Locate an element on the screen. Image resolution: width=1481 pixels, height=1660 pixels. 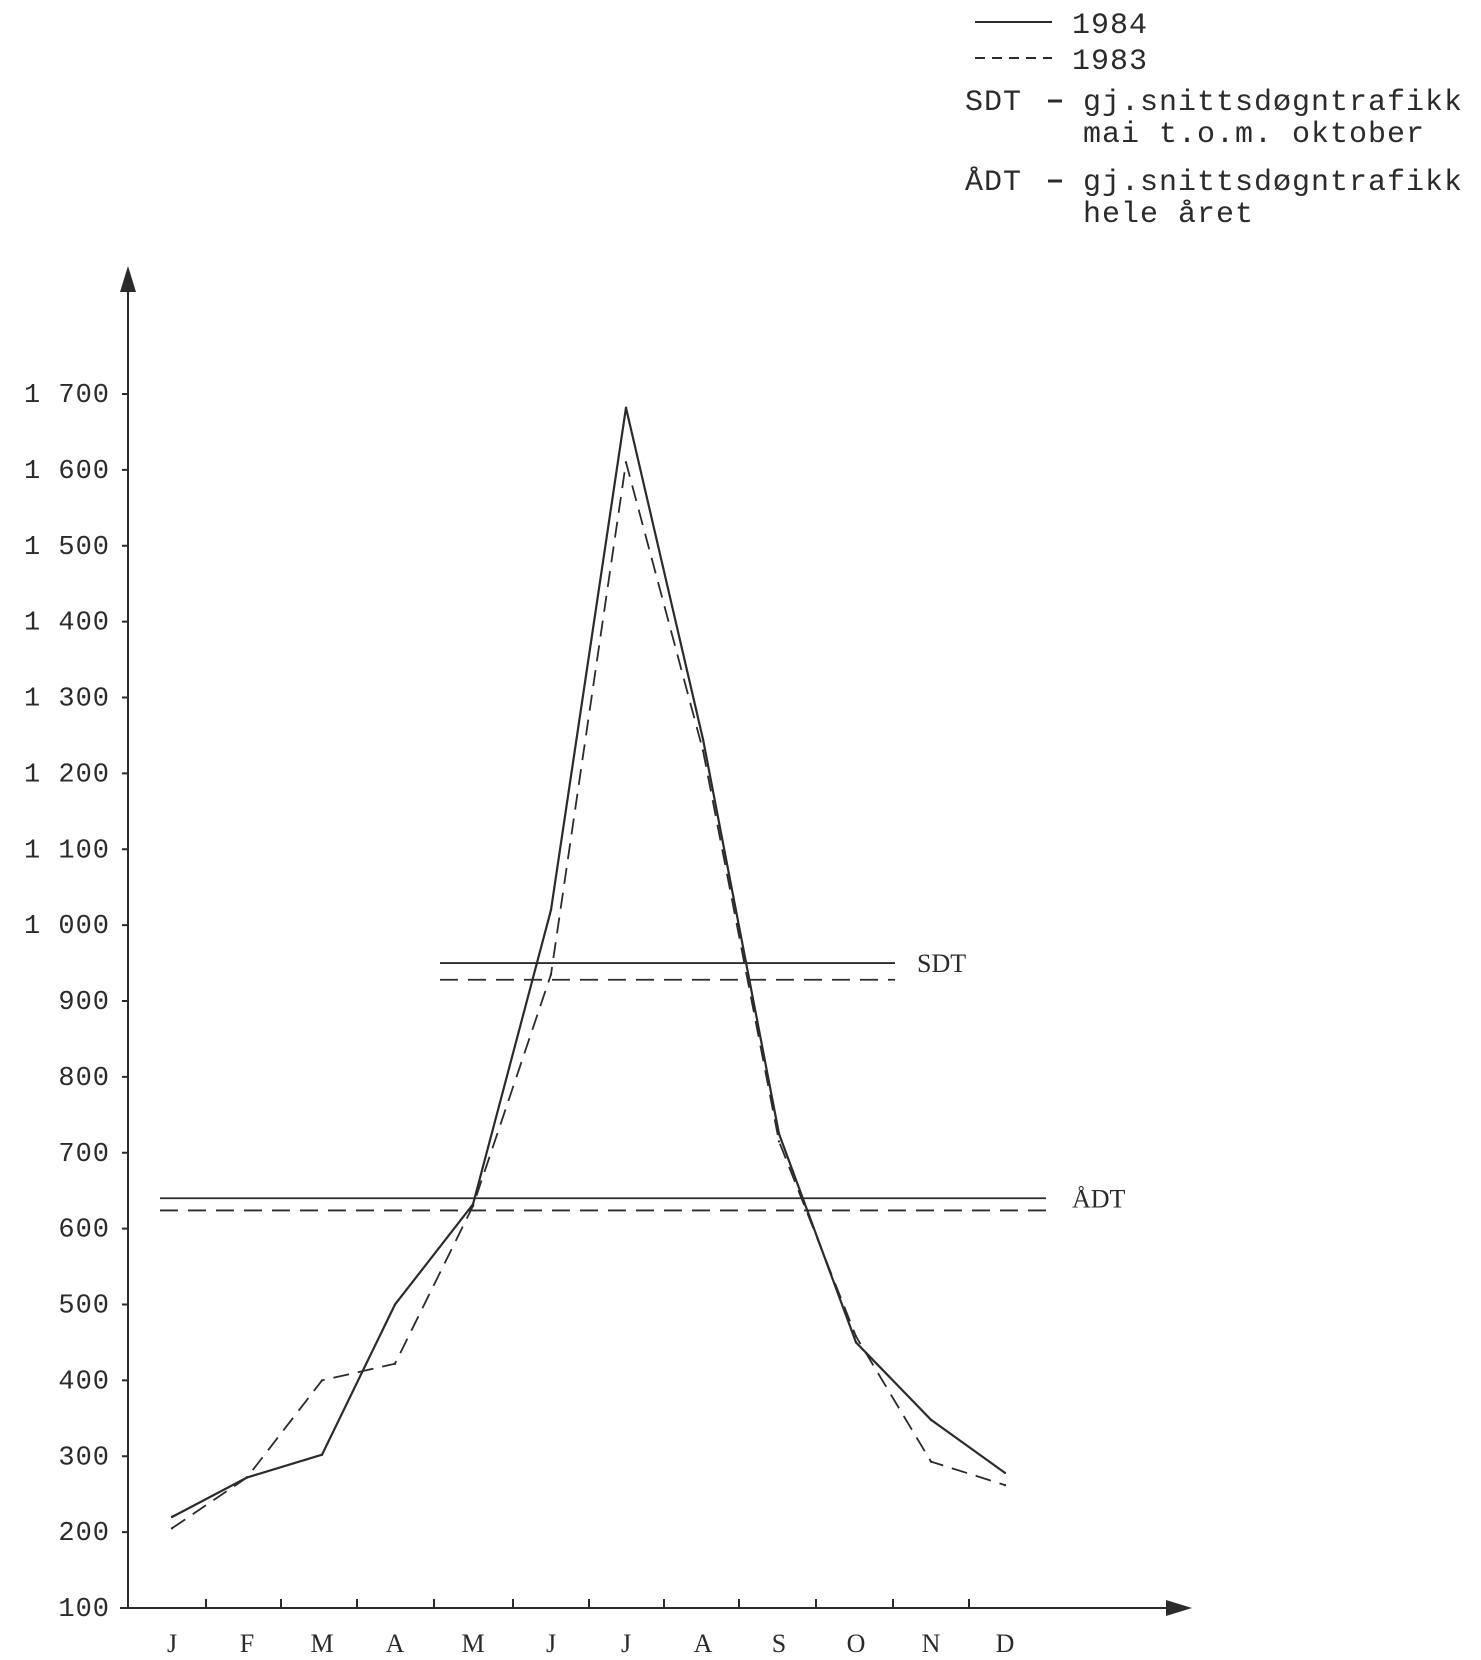
legend-note-line2: mai t.o.m. oktober is located at coordinates (1254, 135).